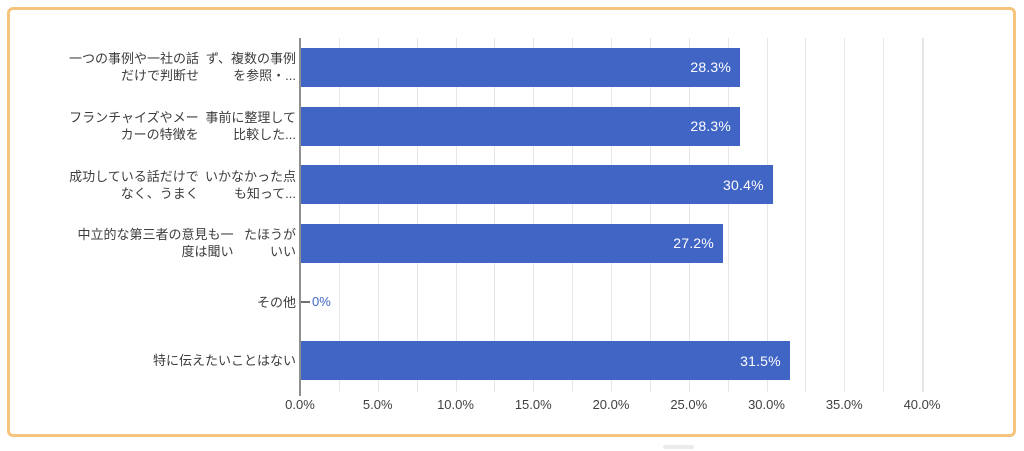 This screenshot has height=451, width=1024. I want to click on x-tick-label: 0.0%, so click(300, 404).